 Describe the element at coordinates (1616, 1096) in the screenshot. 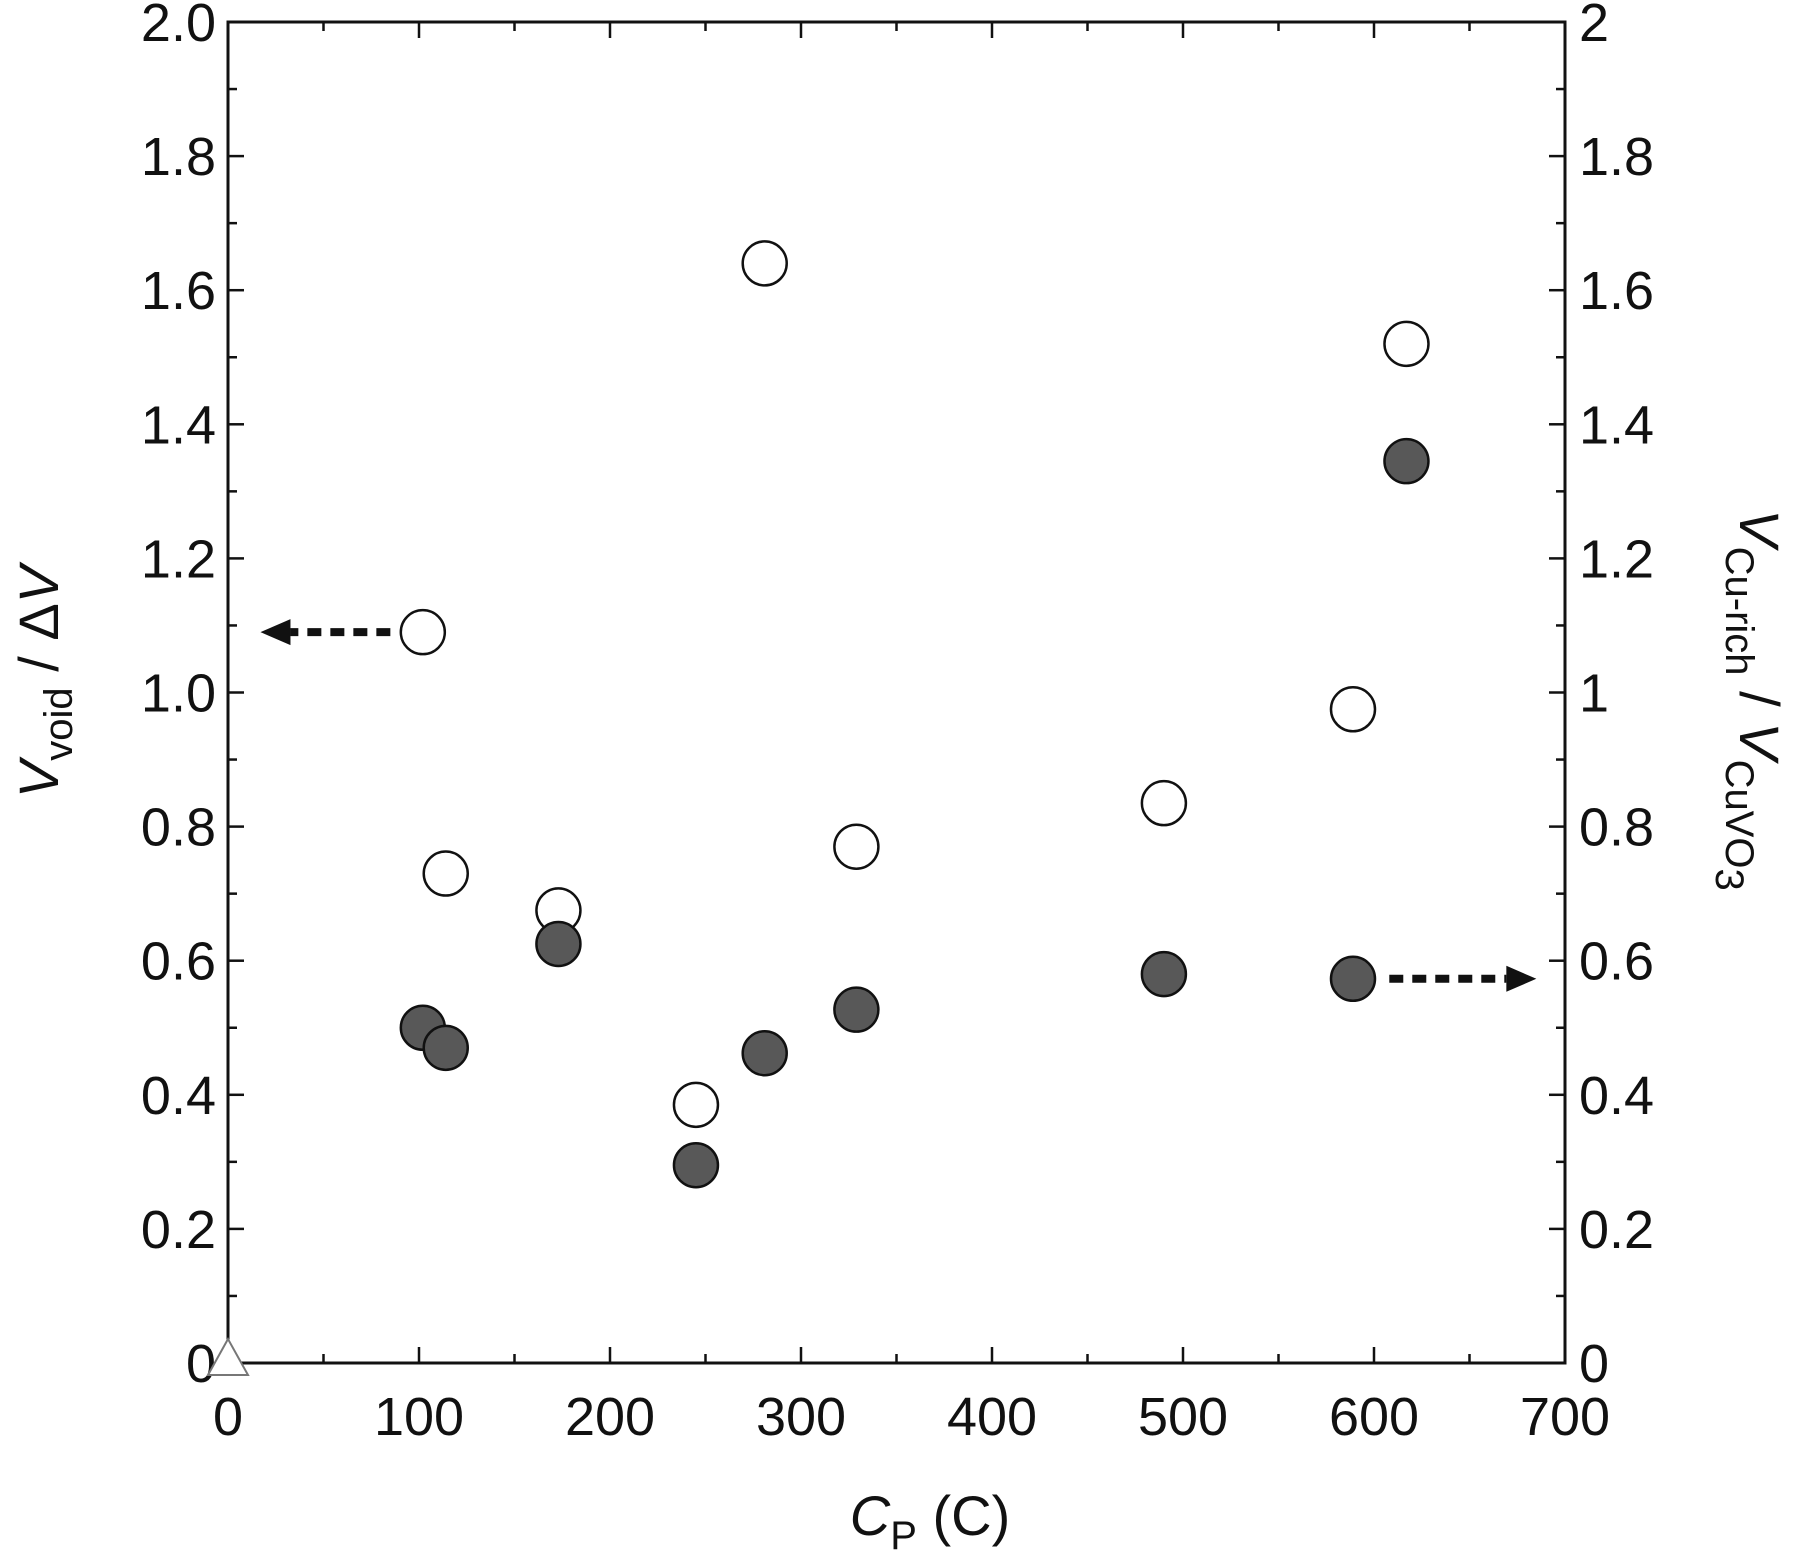

I see `y-right-tick-label: 0.4` at that location.